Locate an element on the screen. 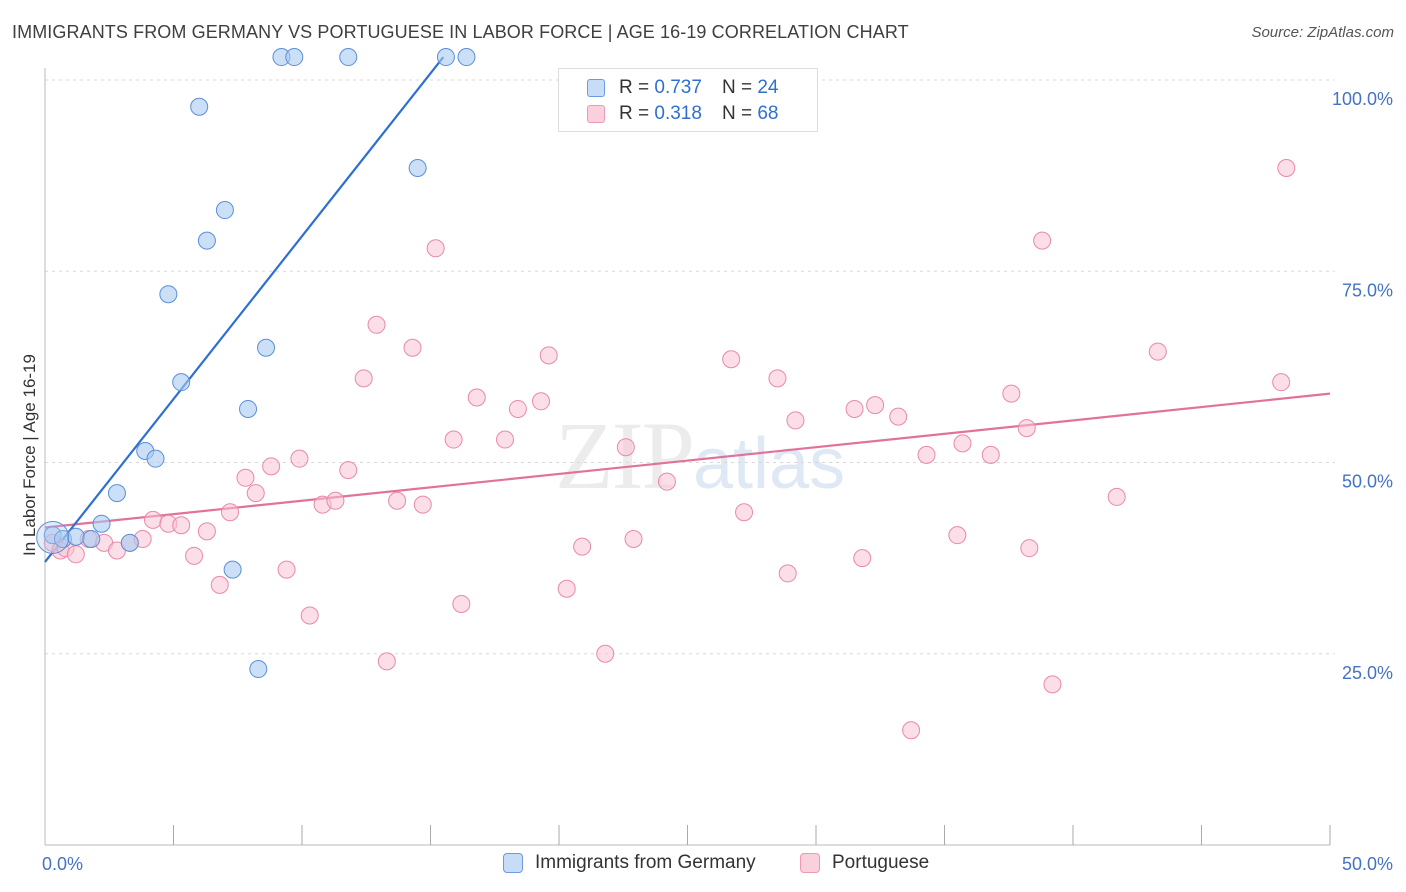 Image resolution: width=1406 pixels, height=892 pixels. y-tick-label: 50.0% is located at coordinates (1367, 482).